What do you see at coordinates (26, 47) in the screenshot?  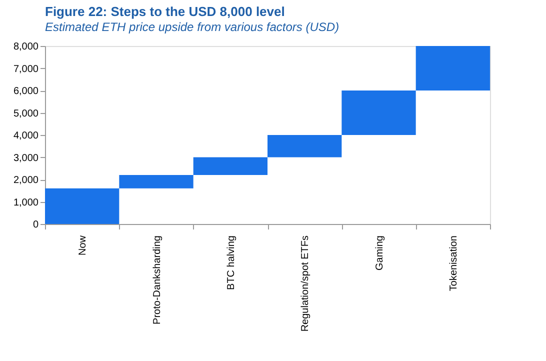 I see `y-tick-label: 8,000` at bounding box center [26, 47].